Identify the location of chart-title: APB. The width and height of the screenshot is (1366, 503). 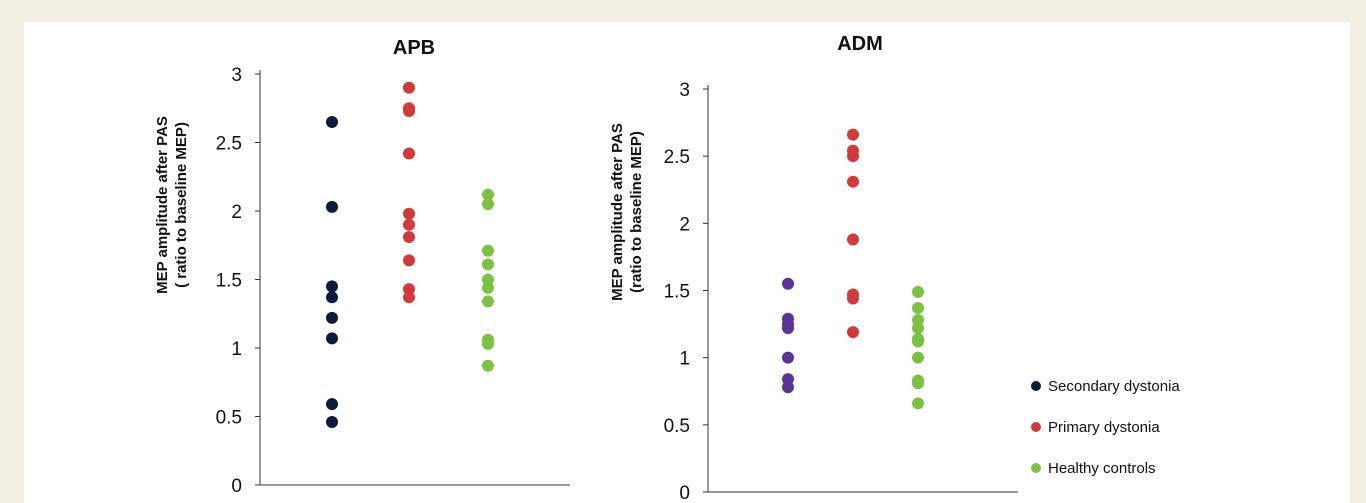
(414, 48).